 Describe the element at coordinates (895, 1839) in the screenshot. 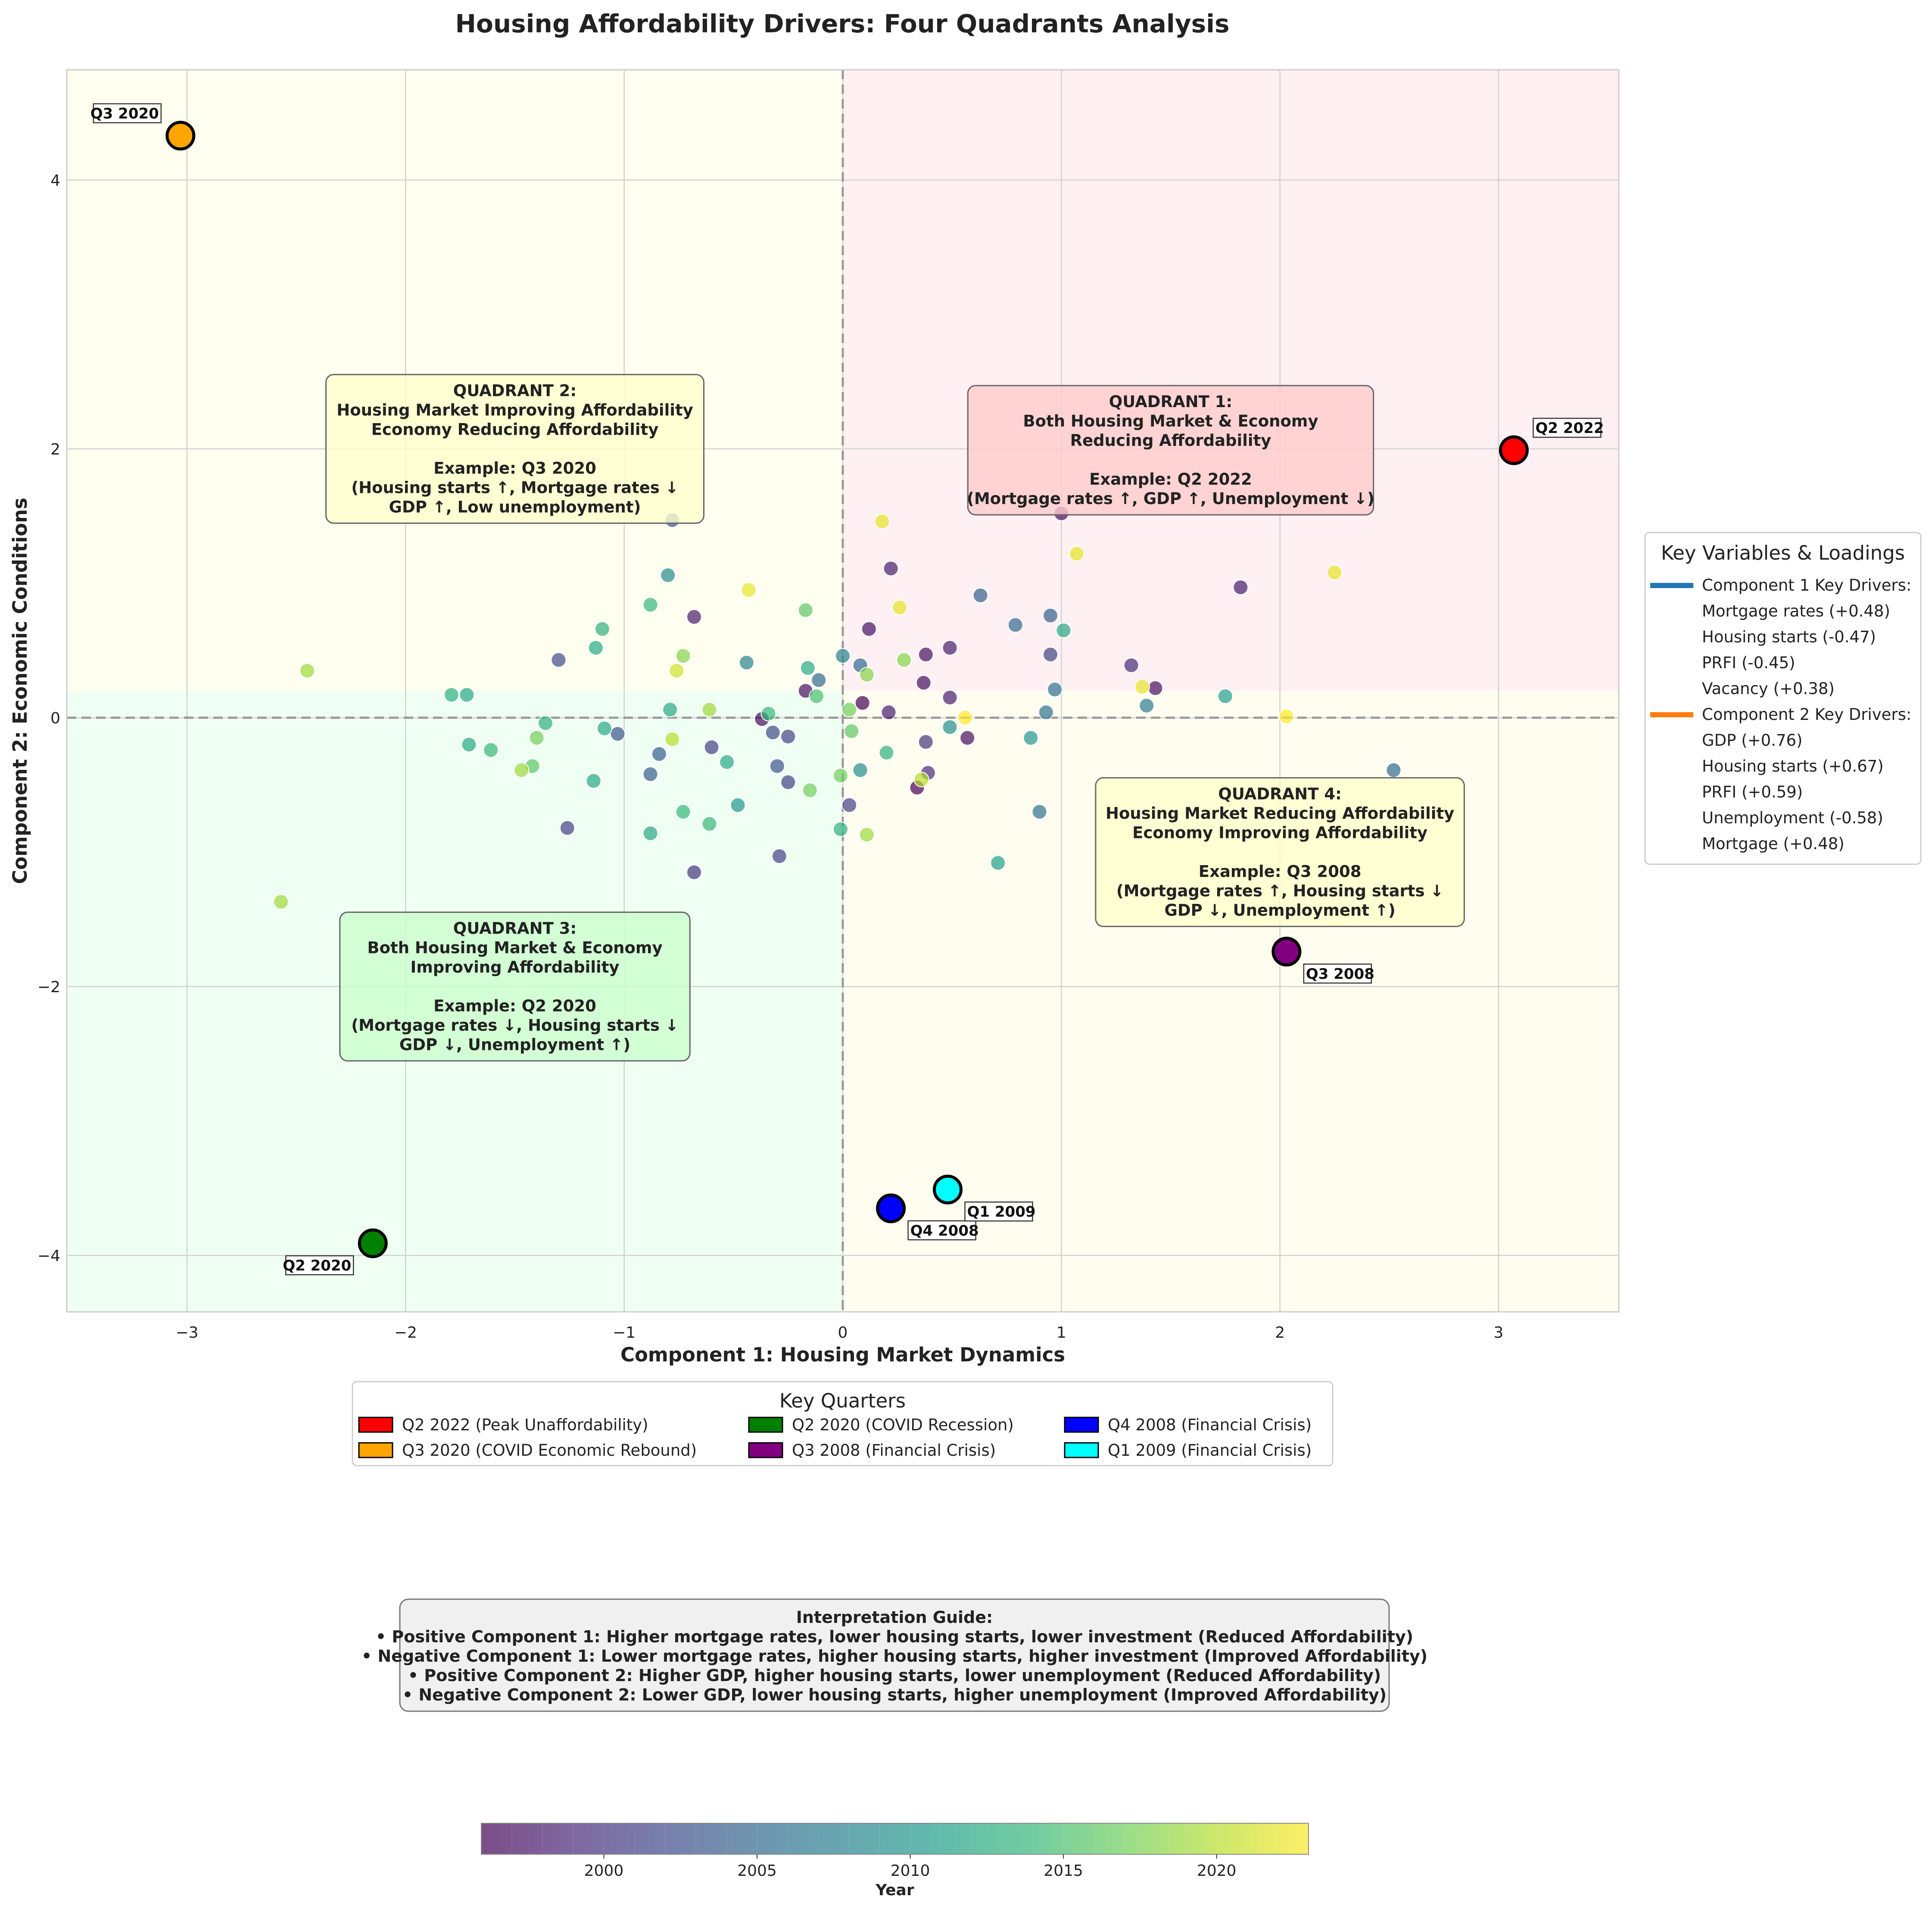

I see `colorbar-bar` at that location.